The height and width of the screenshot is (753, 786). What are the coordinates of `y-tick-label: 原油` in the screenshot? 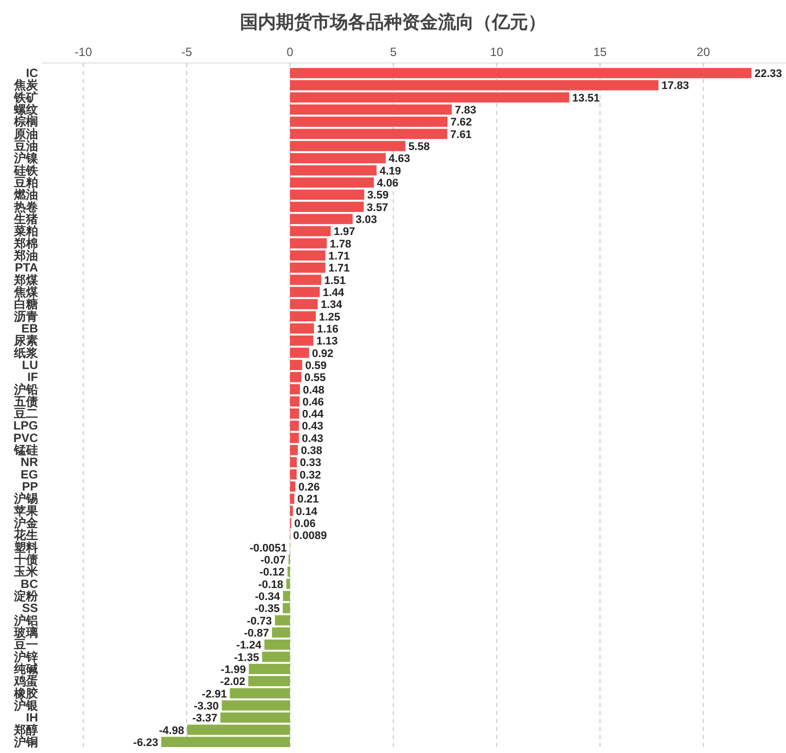 It's located at (25, 133).